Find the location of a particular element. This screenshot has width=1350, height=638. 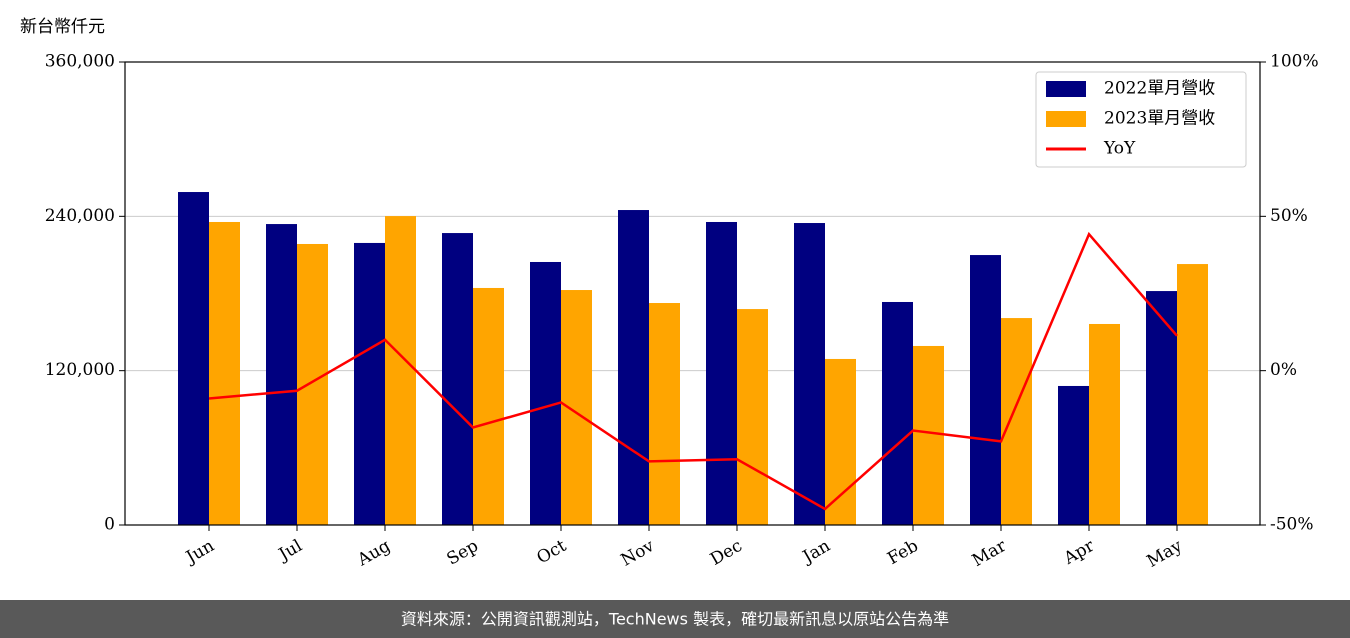

y-tick-label: 240,000 is located at coordinates (80, 216).